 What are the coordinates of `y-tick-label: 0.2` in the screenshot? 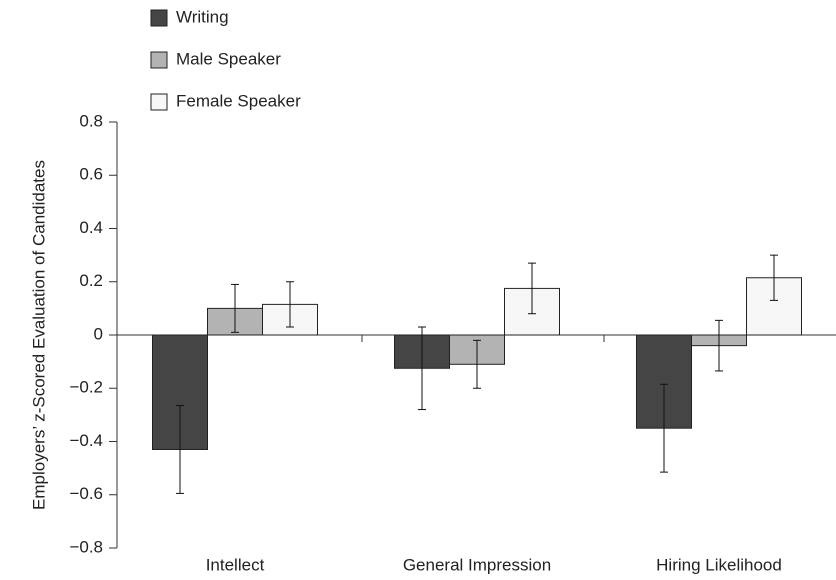 It's located at (91, 280).